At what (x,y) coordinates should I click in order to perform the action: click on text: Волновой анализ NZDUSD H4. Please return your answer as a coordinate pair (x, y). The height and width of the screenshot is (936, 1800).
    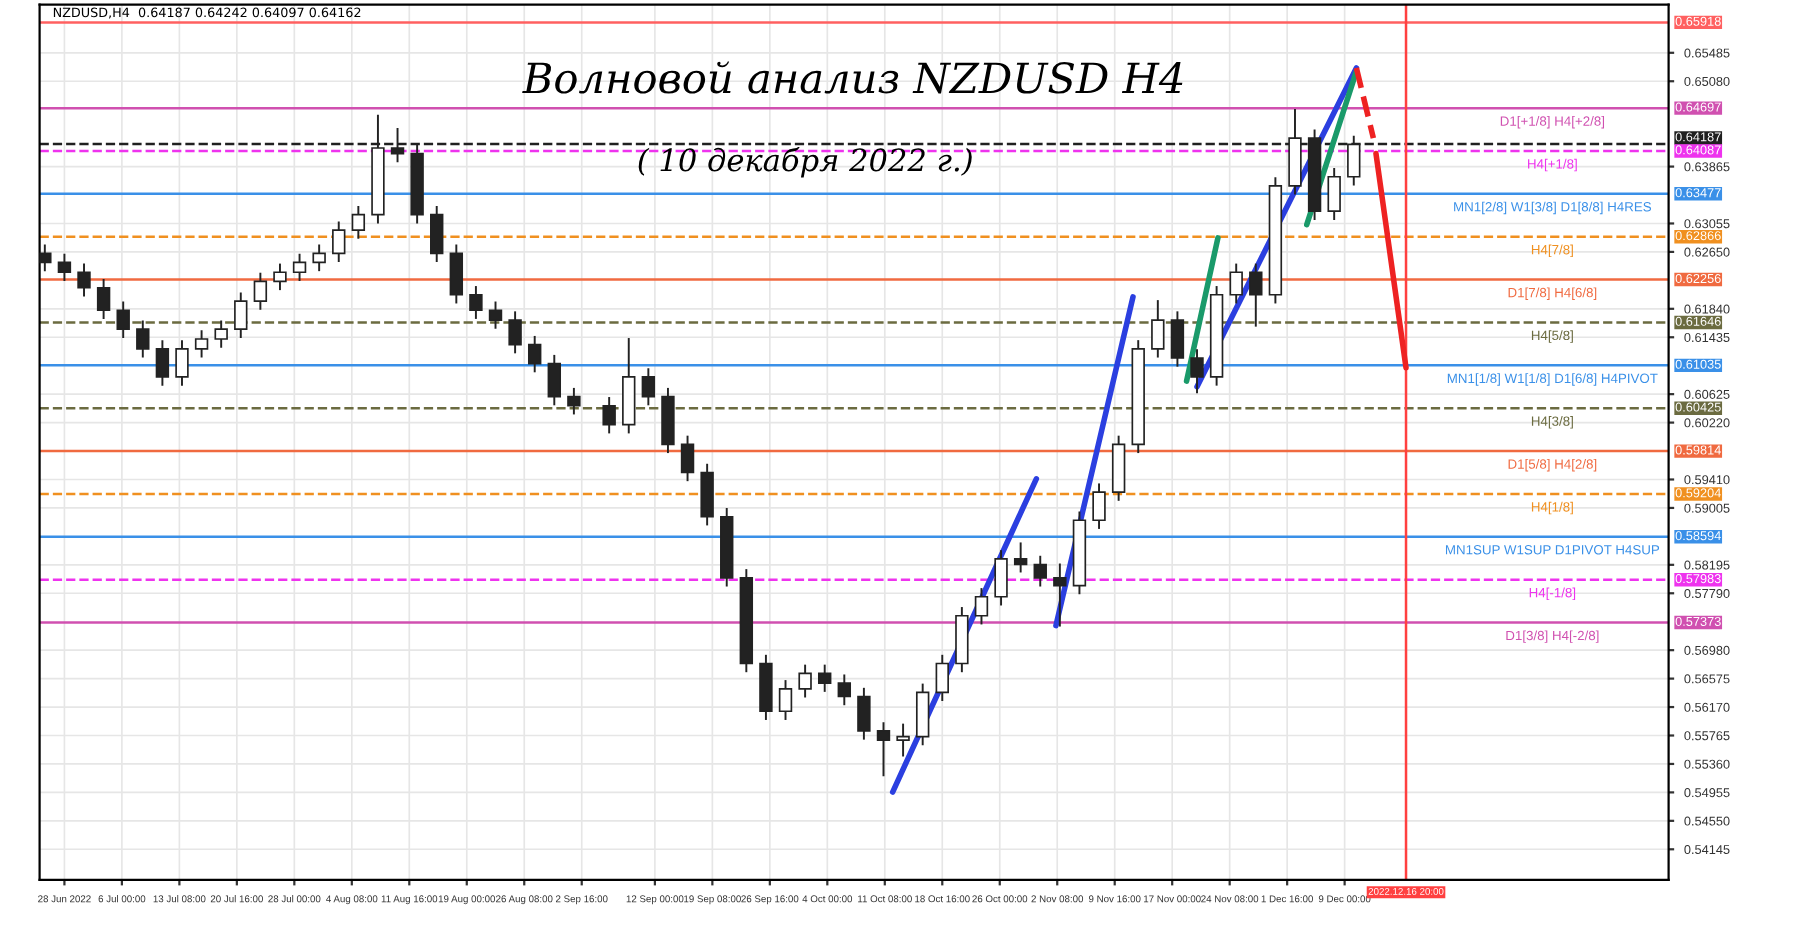
    Looking at the image, I should click on (852, 77).